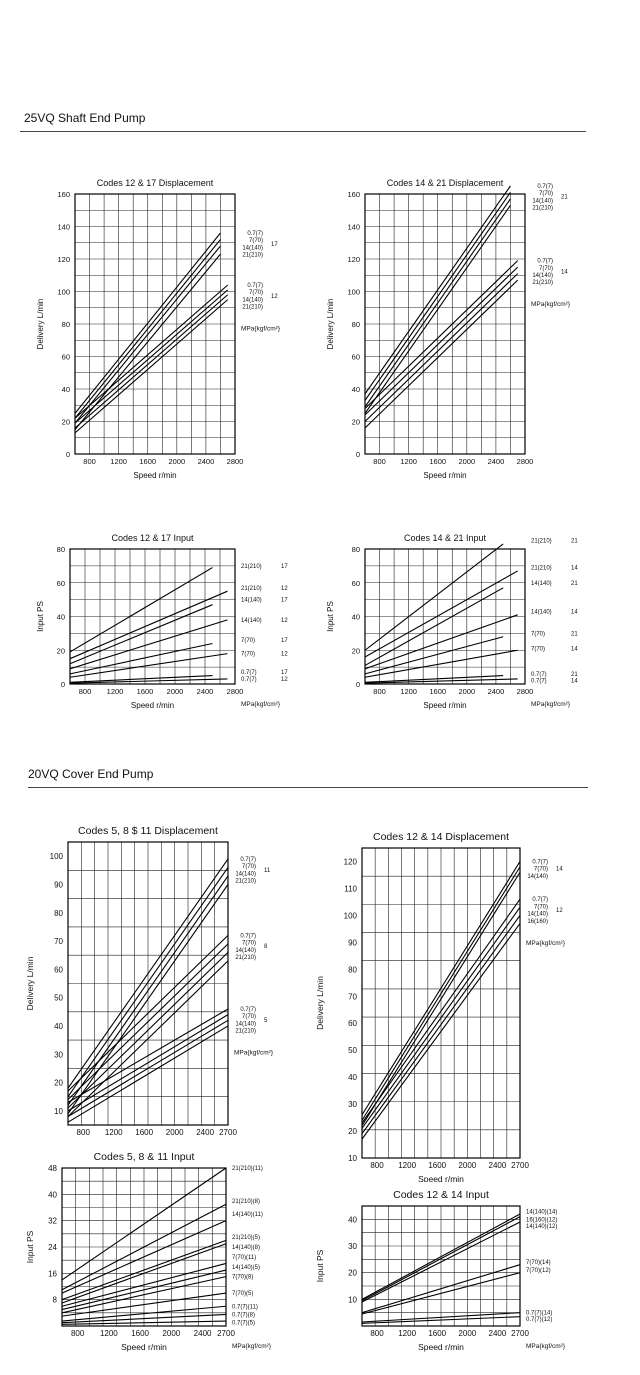 This screenshot has width=640, height=1375. What do you see at coordinates (30, 983) in the screenshot?
I see `y-axis-label: Delivery L/min` at bounding box center [30, 983].